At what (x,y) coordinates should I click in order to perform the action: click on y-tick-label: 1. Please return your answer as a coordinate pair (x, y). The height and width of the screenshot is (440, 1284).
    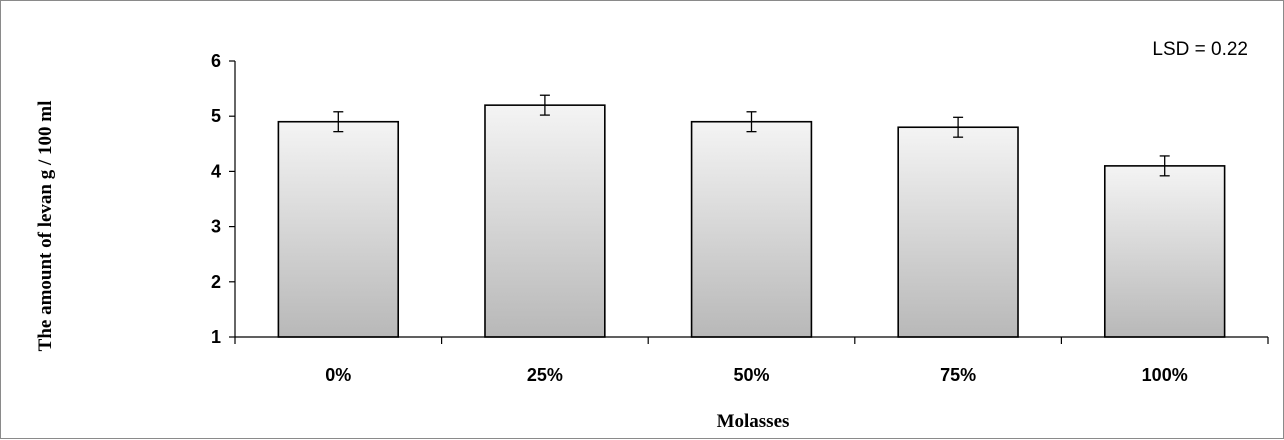
    Looking at the image, I should click on (216, 337).